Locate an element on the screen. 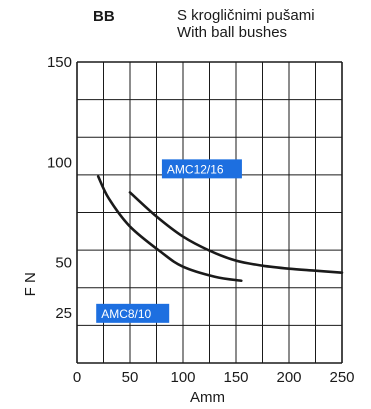  x-tick-label: 0 is located at coordinates (77, 377).